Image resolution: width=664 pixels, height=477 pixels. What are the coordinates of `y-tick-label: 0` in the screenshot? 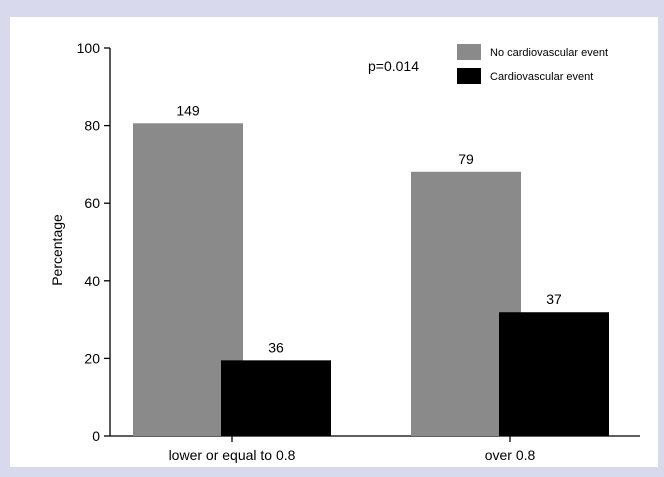 It's located at (96, 436).